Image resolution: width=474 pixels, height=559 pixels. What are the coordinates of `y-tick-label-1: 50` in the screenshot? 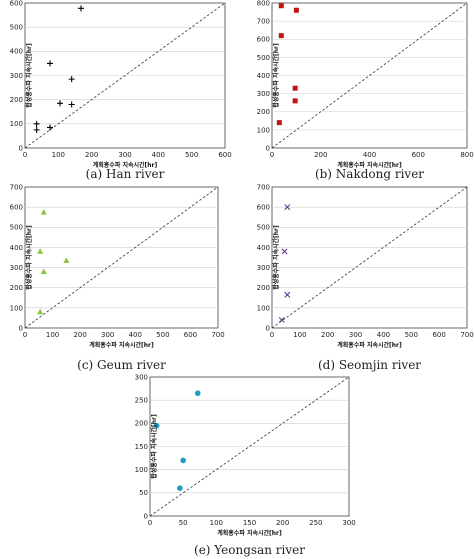 It's located at (143, 493).